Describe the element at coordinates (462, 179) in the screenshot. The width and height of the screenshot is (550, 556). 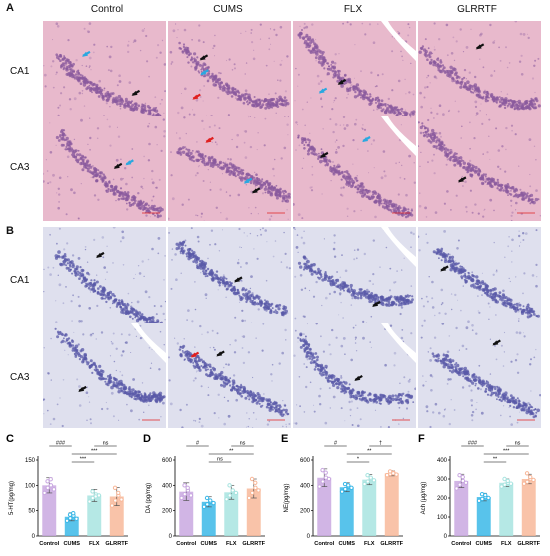
I see `black-arrow-icon` at that location.